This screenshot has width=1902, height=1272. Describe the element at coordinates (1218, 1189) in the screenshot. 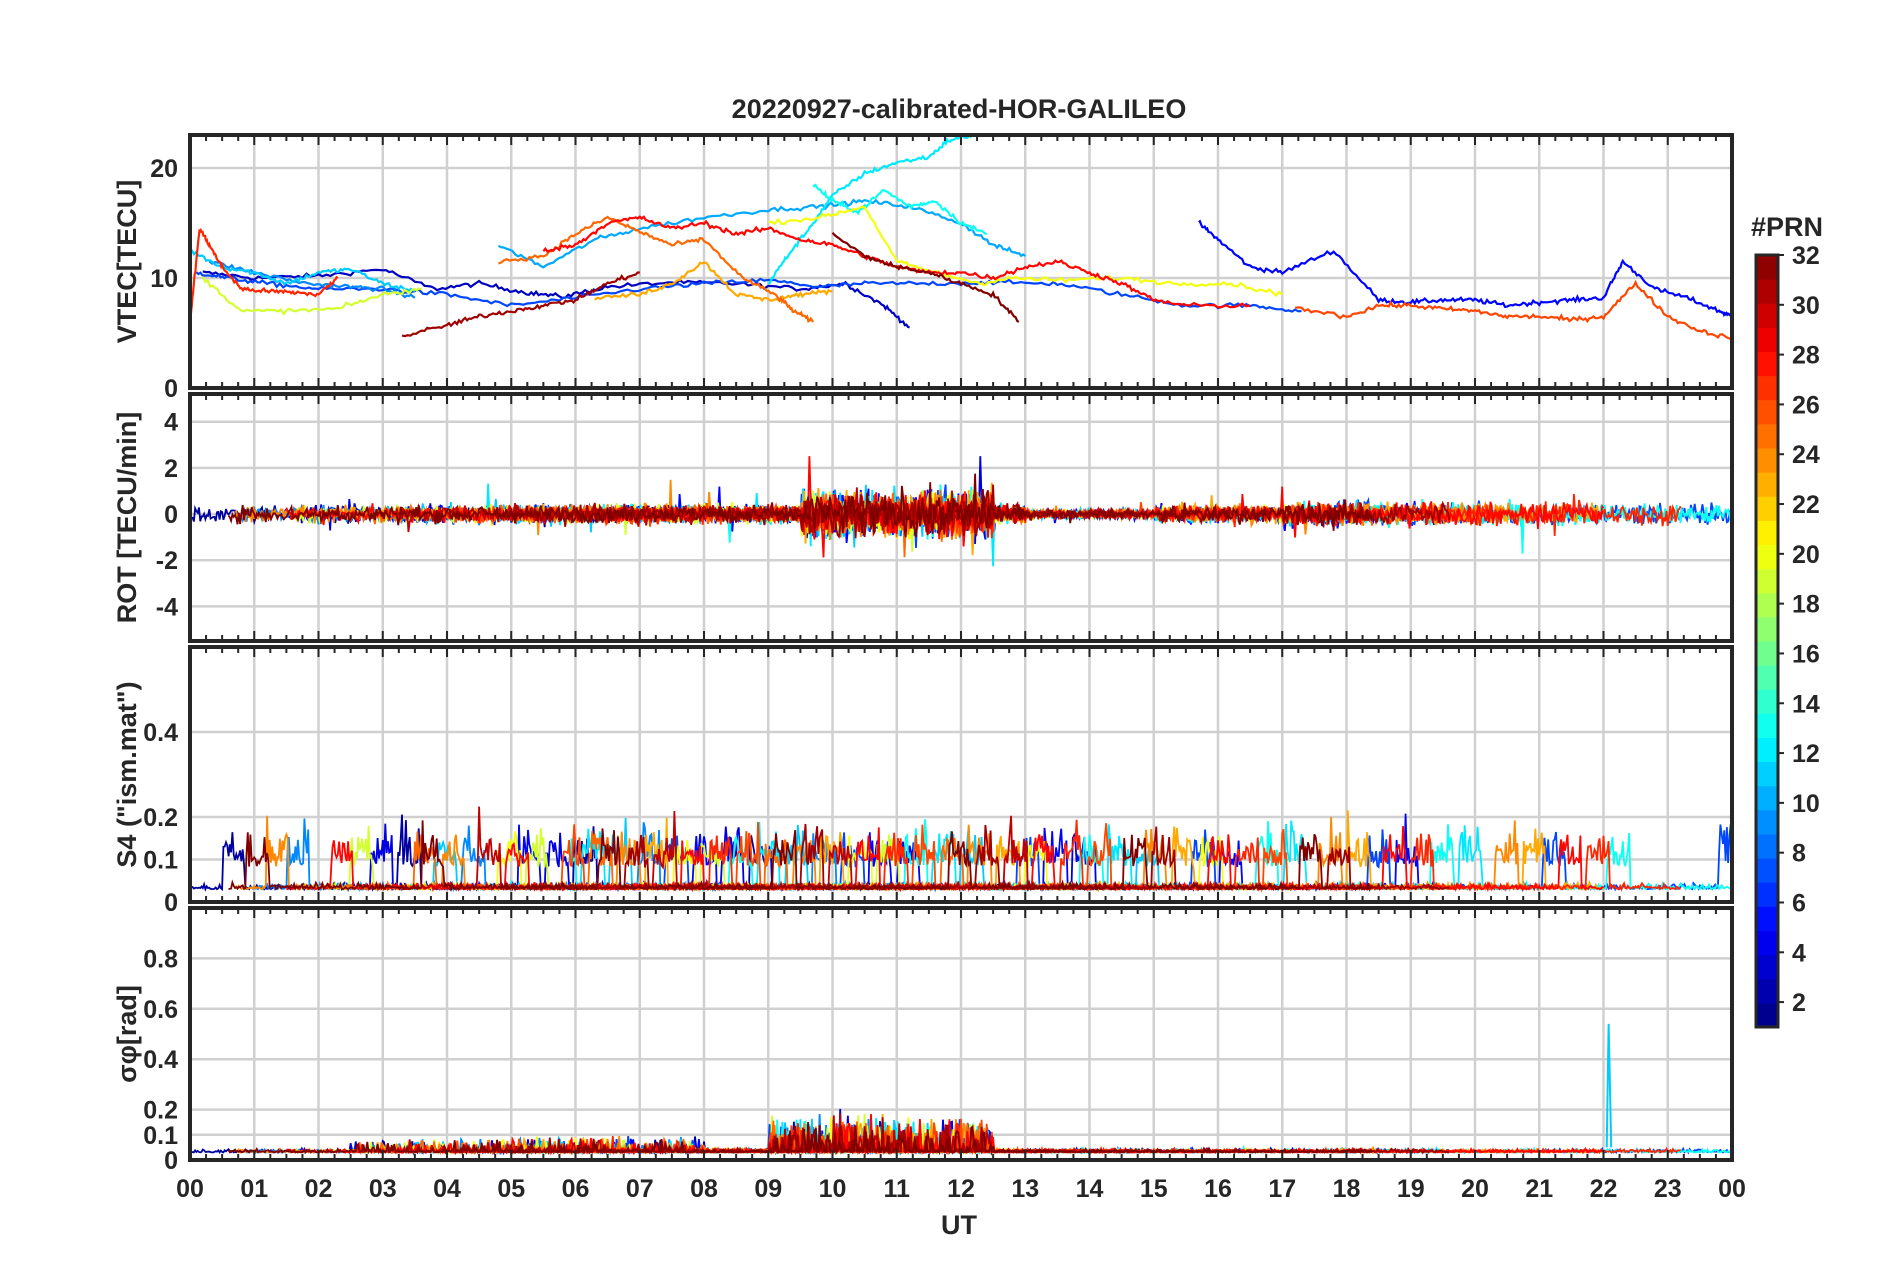

I see `x-tick-label: 16` at that location.